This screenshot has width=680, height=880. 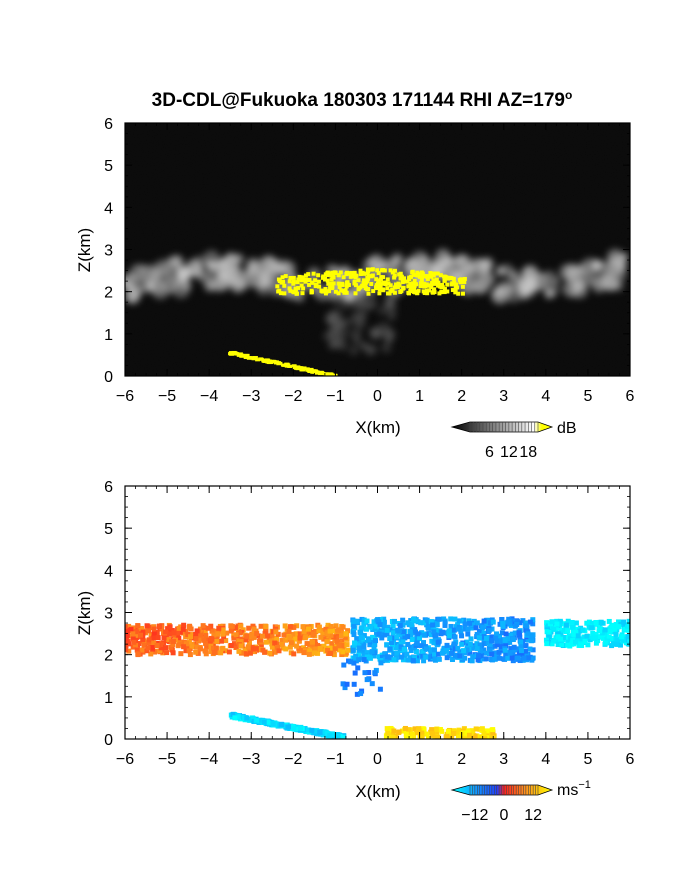 What do you see at coordinates (335, 759) in the screenshot?
I see `x-tick-label: −1` at bounding box center [335, 759].